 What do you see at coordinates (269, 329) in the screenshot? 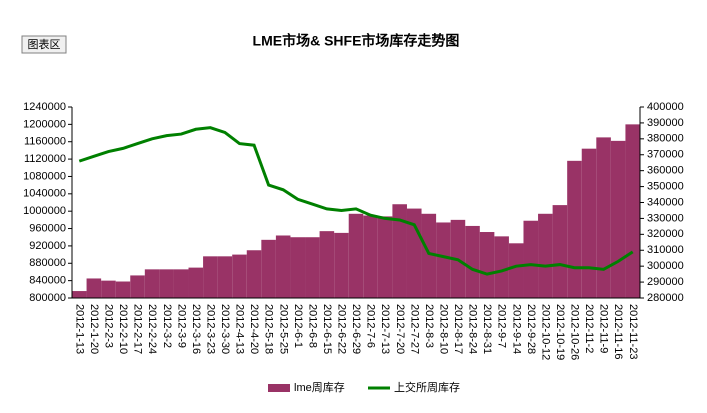
I see `x-tick-label: 2012-5-18` at bounding box center [269, 329].